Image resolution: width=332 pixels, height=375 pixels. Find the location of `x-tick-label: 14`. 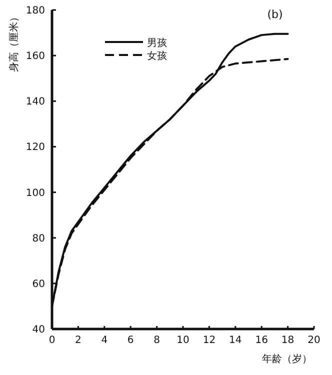

x-tick-label: 14 is located at coordinates (235, 340).